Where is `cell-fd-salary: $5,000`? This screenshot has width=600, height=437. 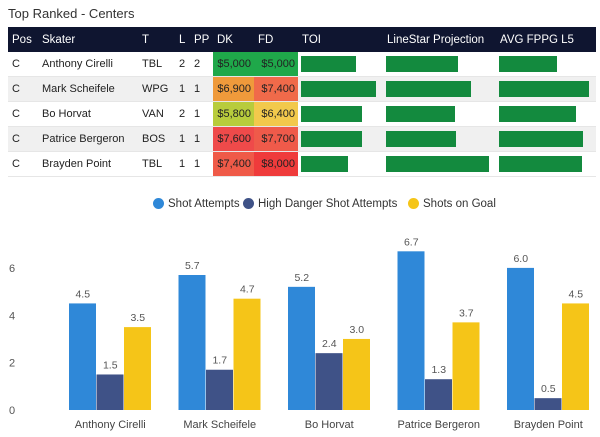 cell-fd-salary: $5,000 is located at coordinates (276, 64).